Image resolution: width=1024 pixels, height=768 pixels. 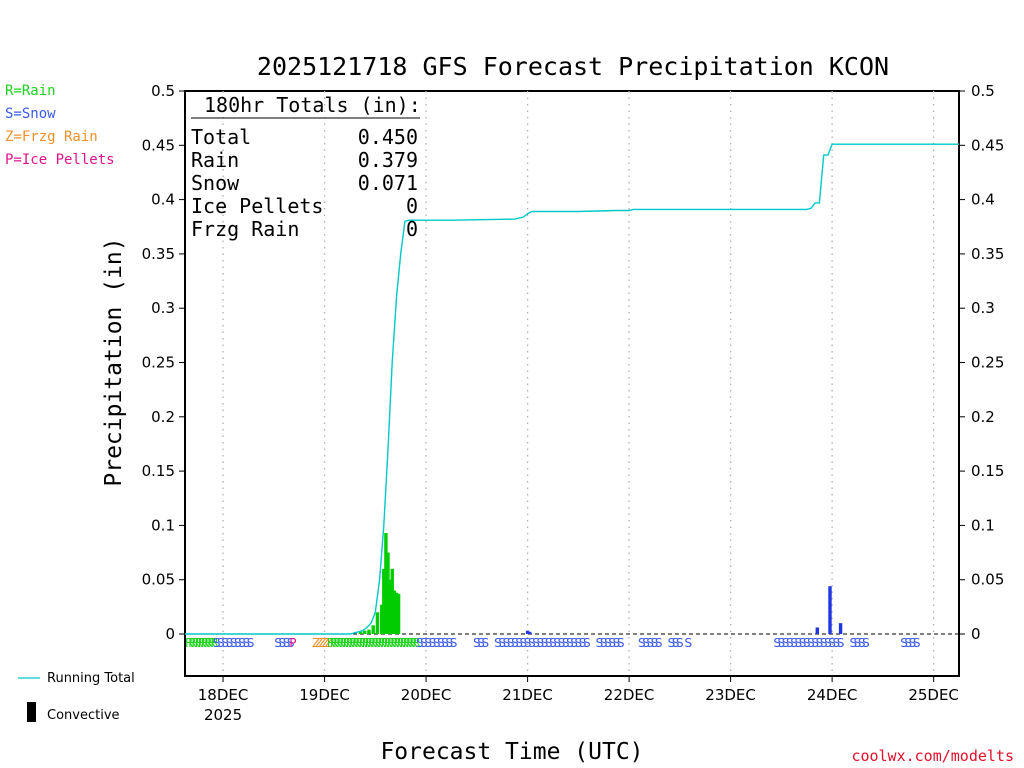 What do you see at coordinates (292, 643) in the screenshot?
I see `ptype-letter: P` at bounding box center [292, 643].